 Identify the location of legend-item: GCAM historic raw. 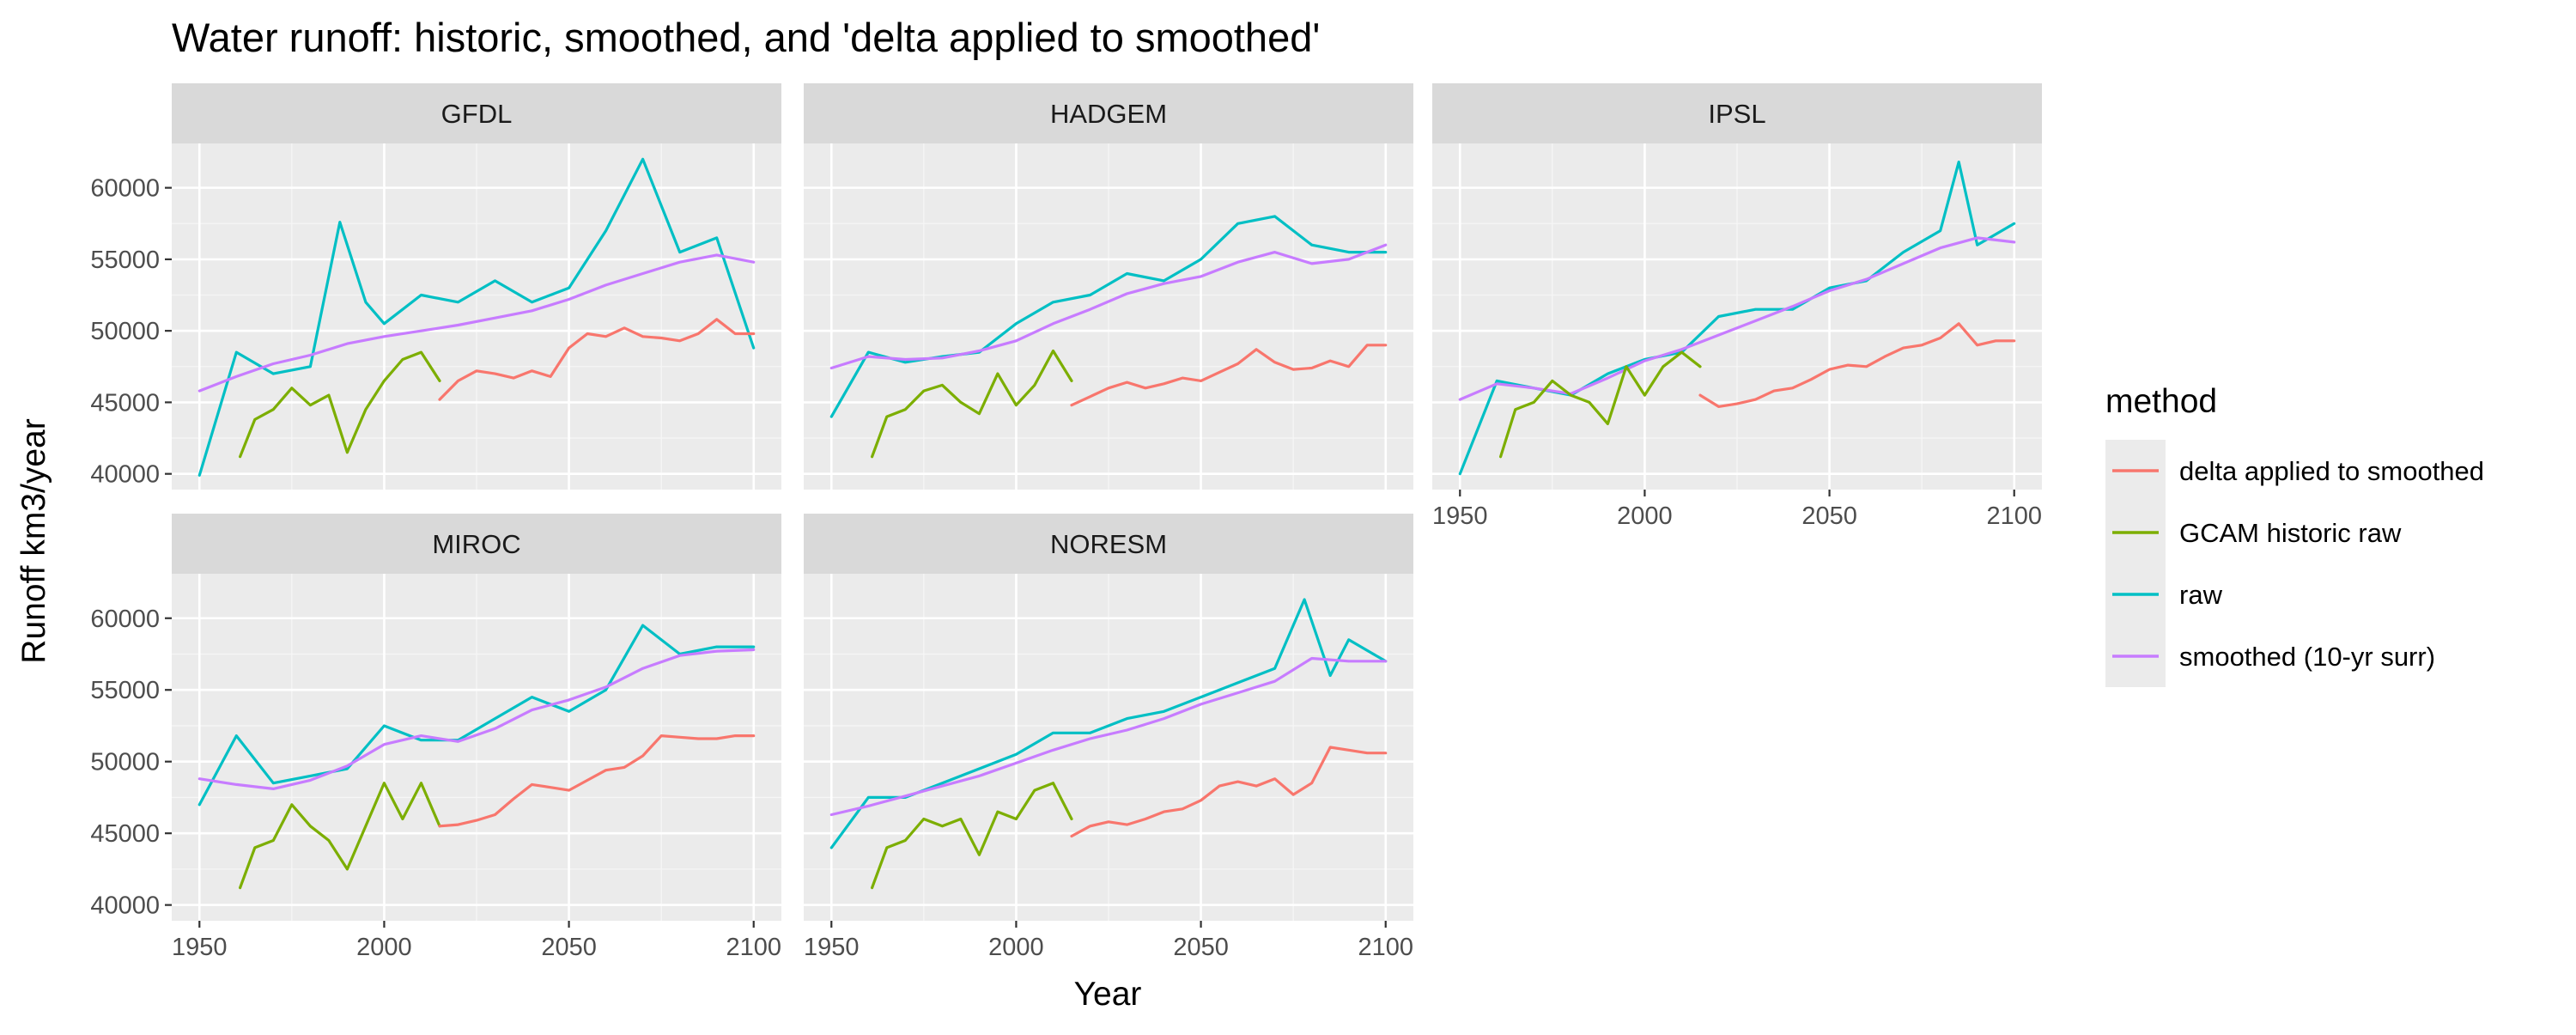
(2253, 532).